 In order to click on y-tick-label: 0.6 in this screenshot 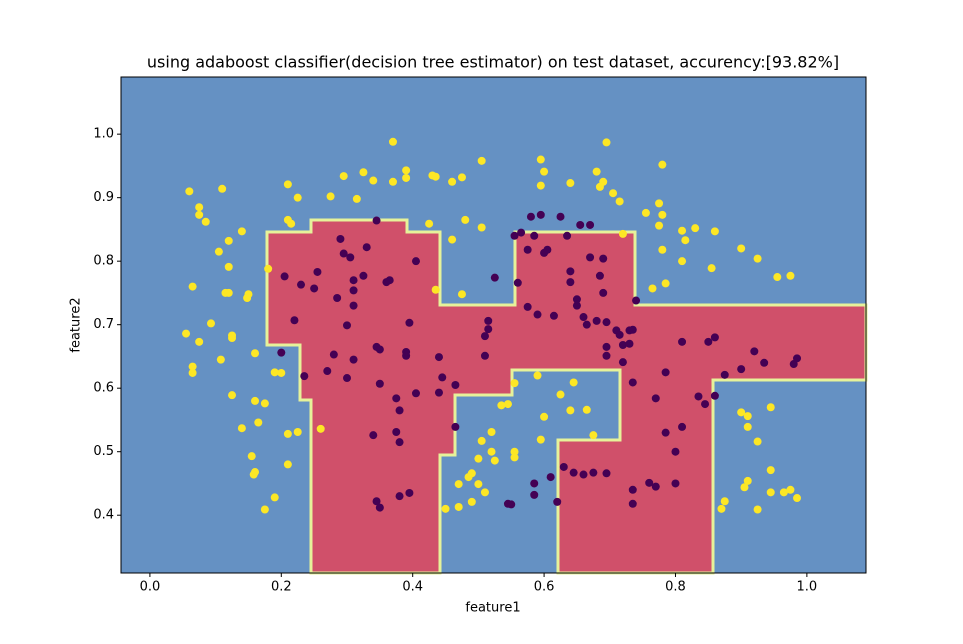, I will do `click(103, 388)`.